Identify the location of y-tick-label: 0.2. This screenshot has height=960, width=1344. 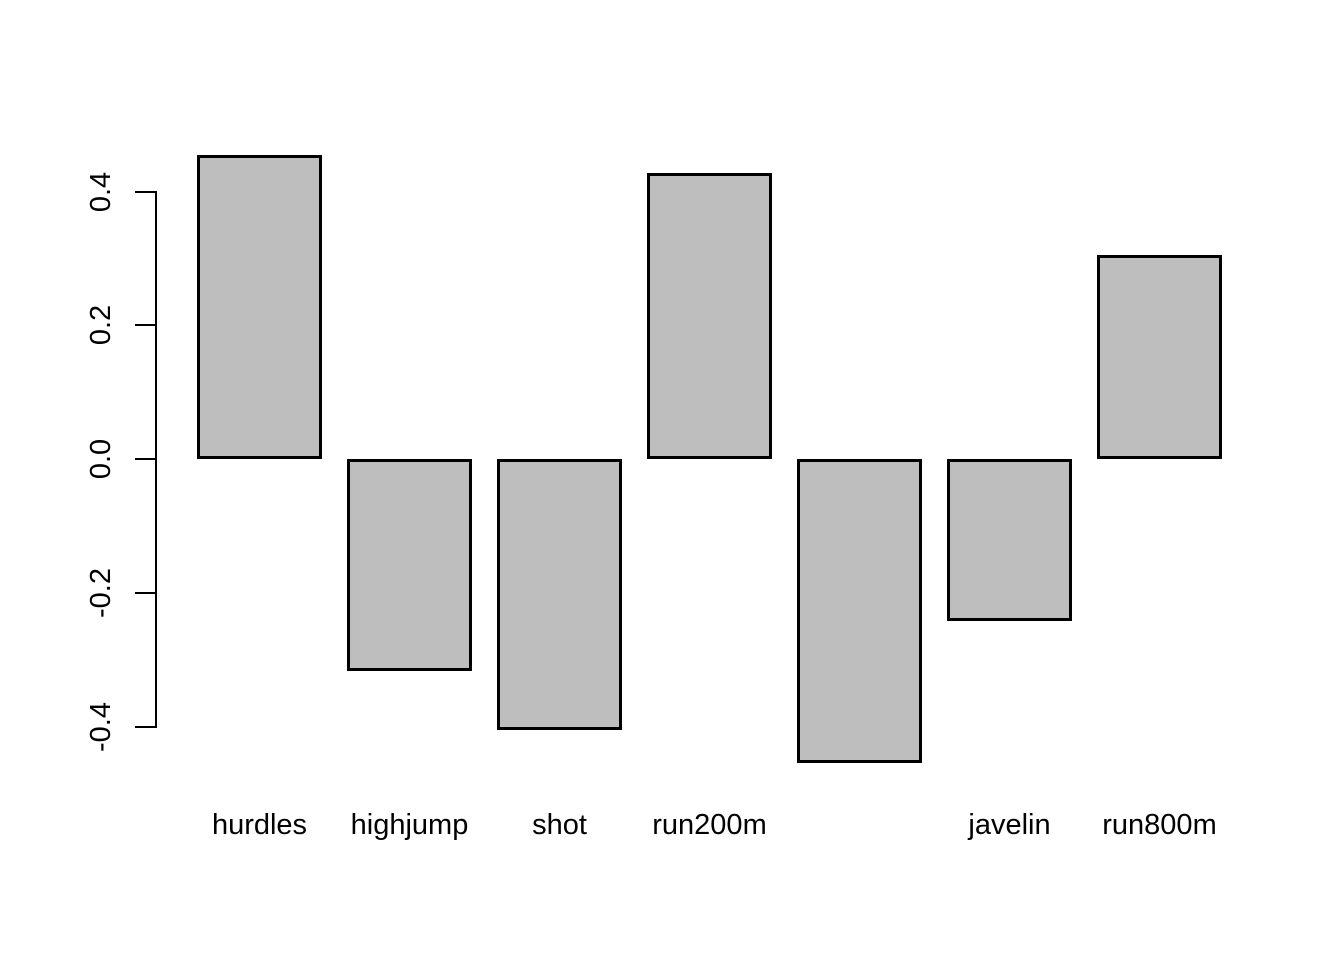
(101, 325).